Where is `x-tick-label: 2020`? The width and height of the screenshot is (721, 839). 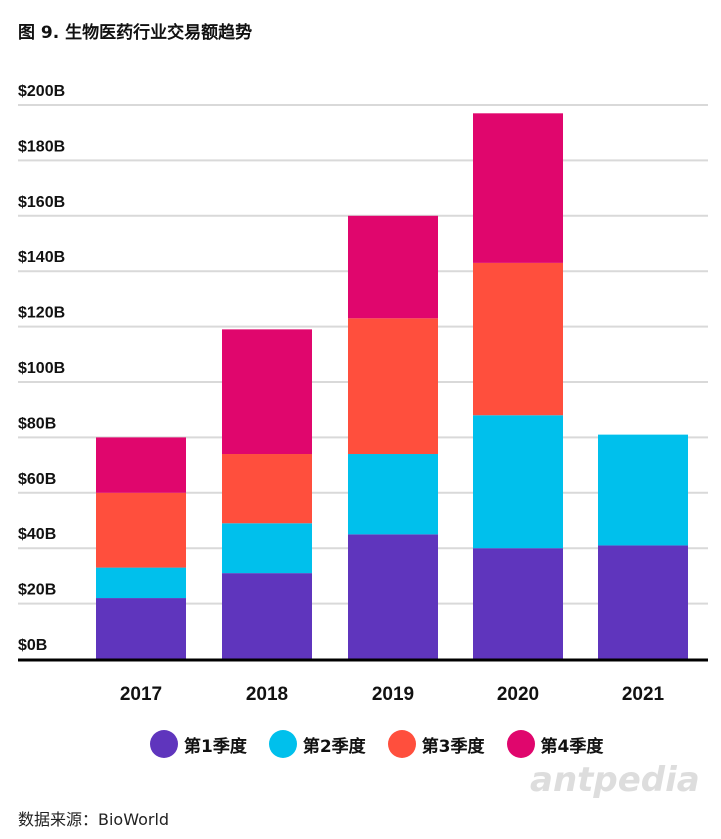 x-tick-label: 2020 is located at coordinates (518, 694).